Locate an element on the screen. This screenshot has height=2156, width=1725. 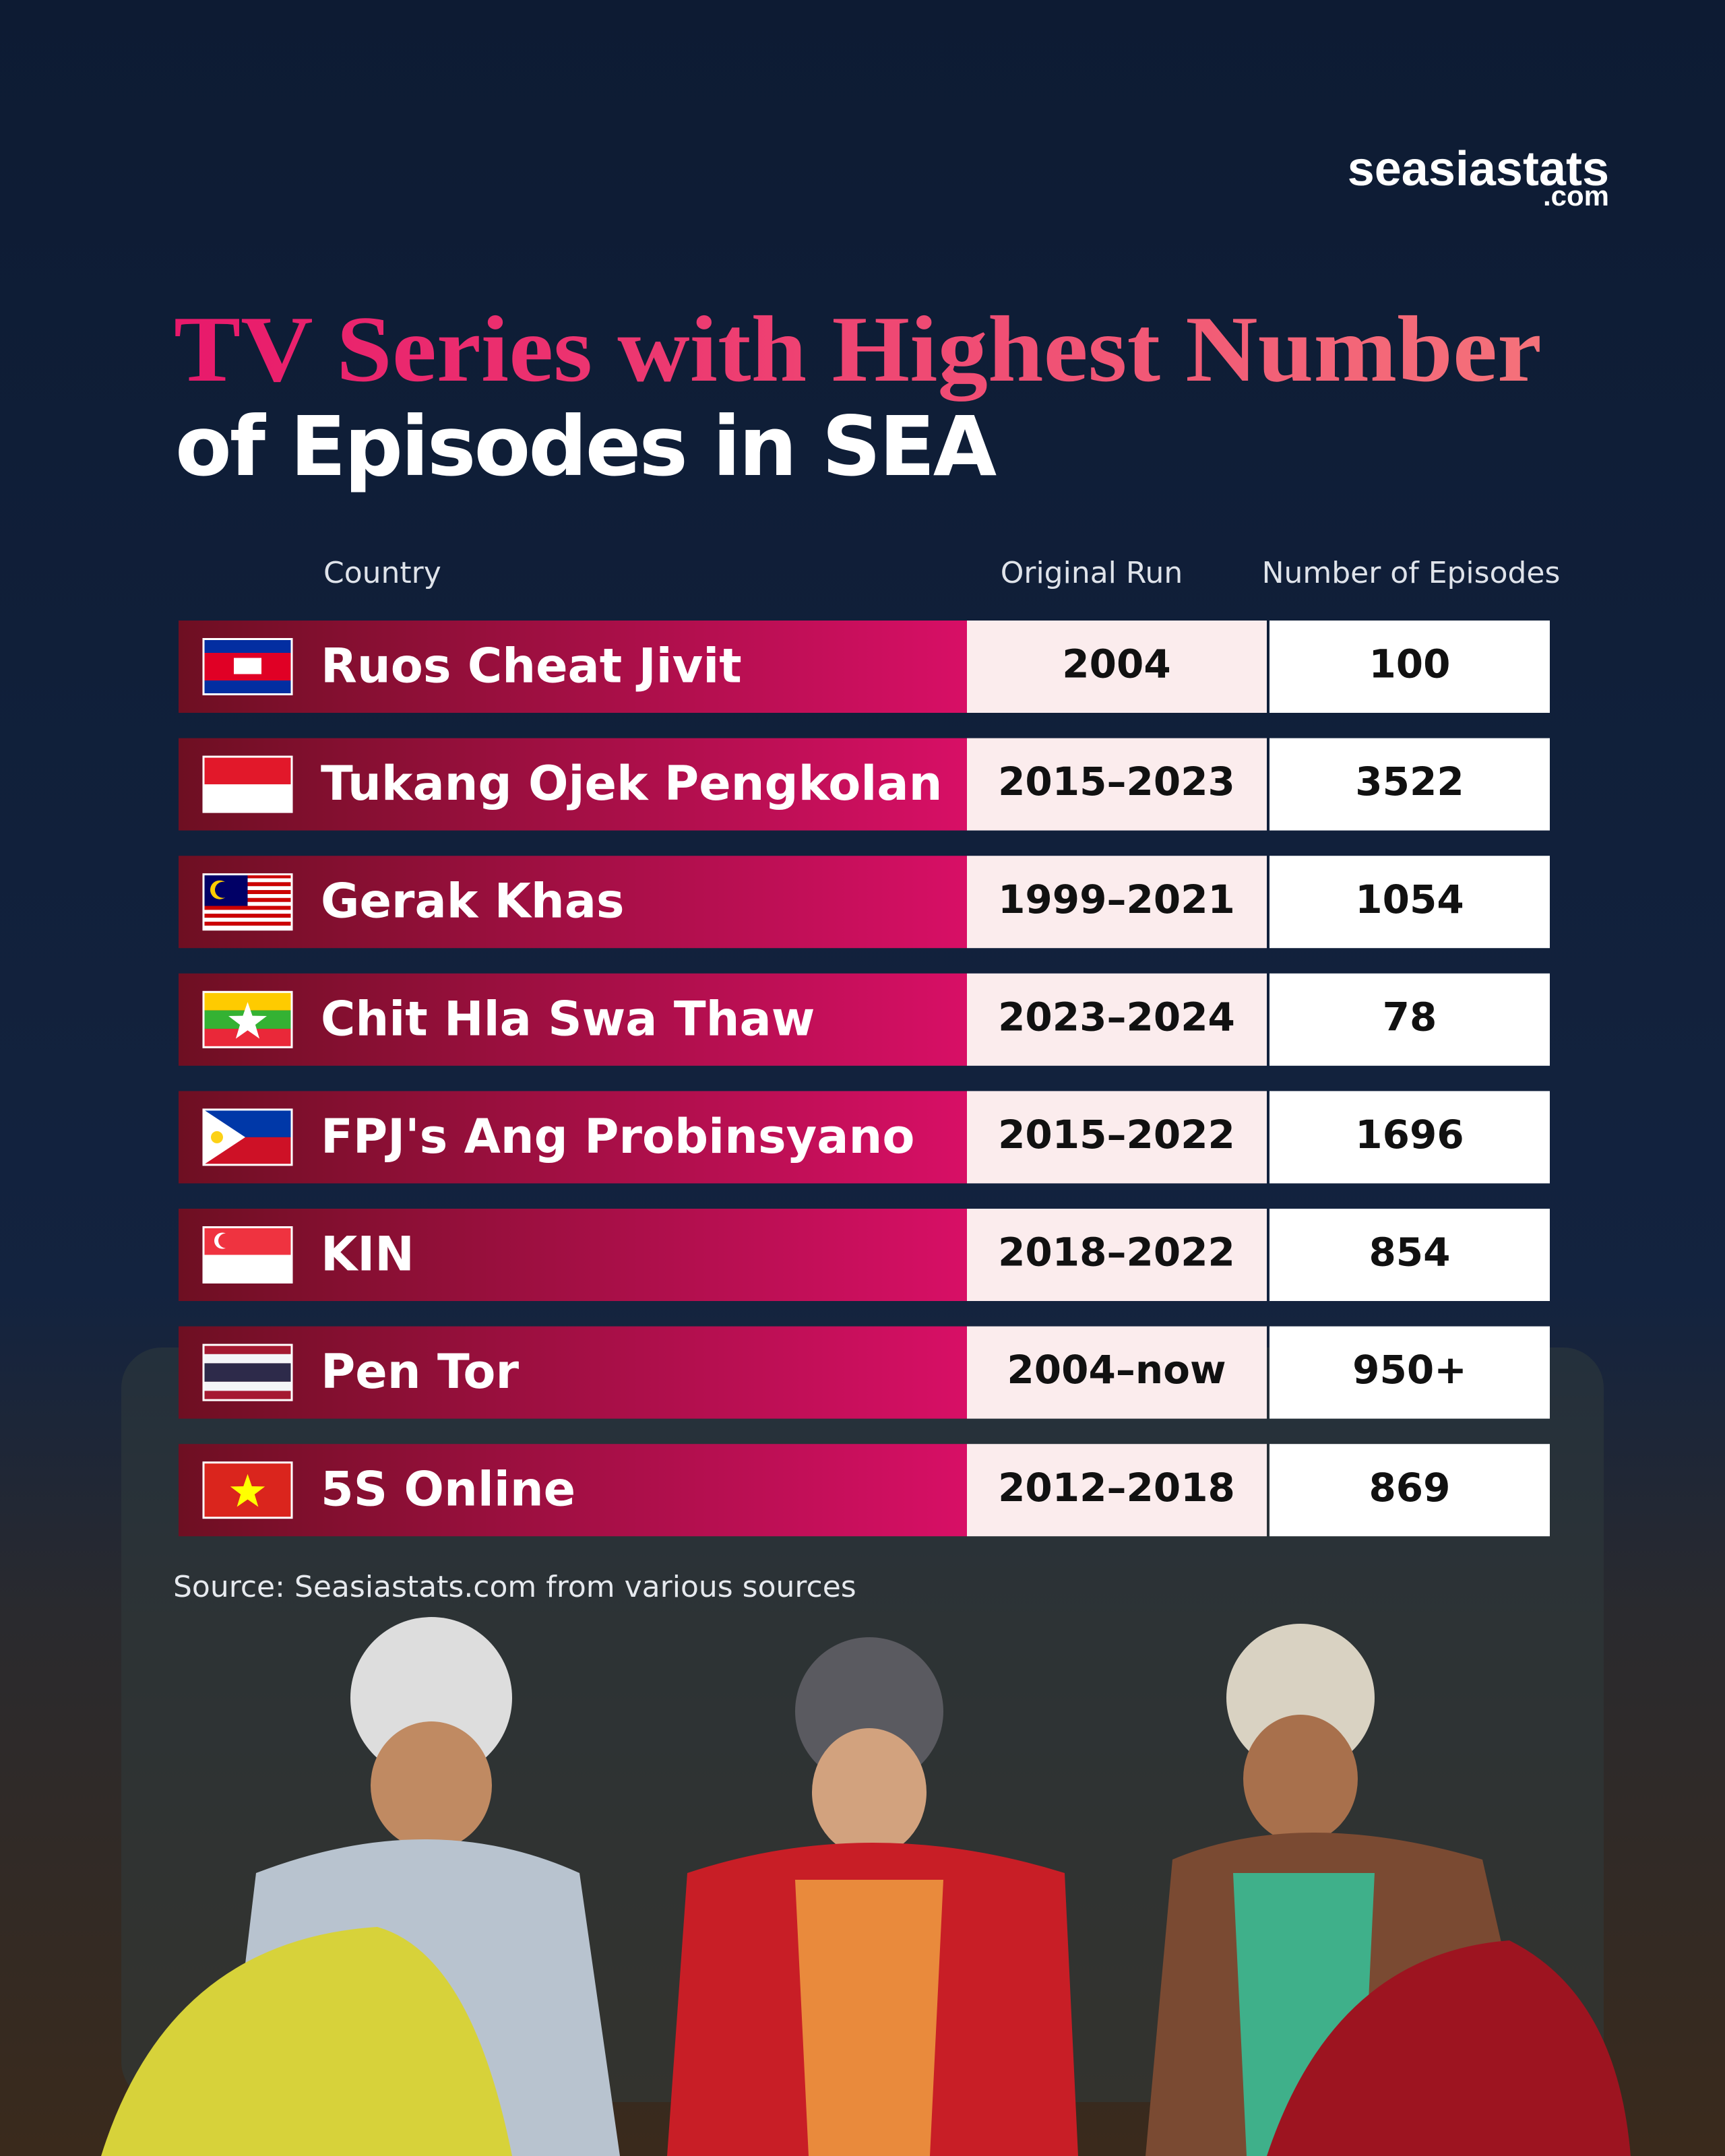
column-header: Country is located at coordinates (382, 573).